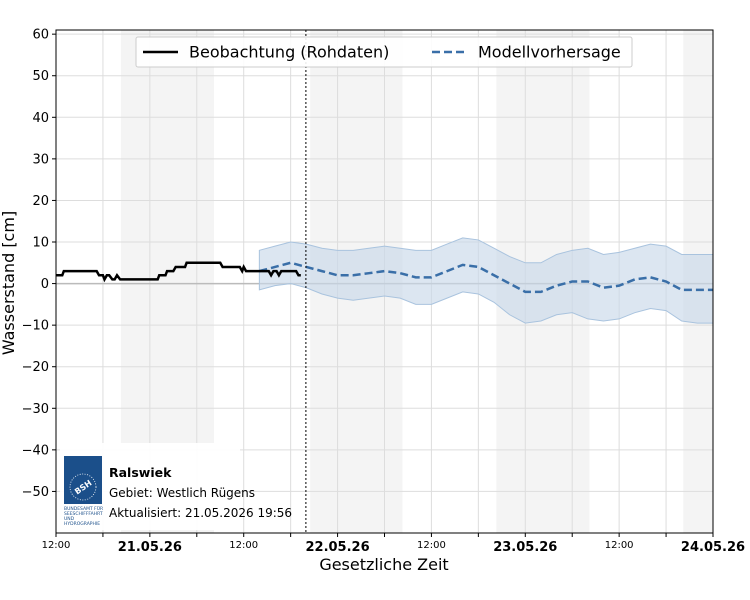 Image resolution: width=750 pixels, height=600 pixels. Describe the element at coordinates (35, 450) in the screenshot. I see `y-tick-label: −40` at that location.